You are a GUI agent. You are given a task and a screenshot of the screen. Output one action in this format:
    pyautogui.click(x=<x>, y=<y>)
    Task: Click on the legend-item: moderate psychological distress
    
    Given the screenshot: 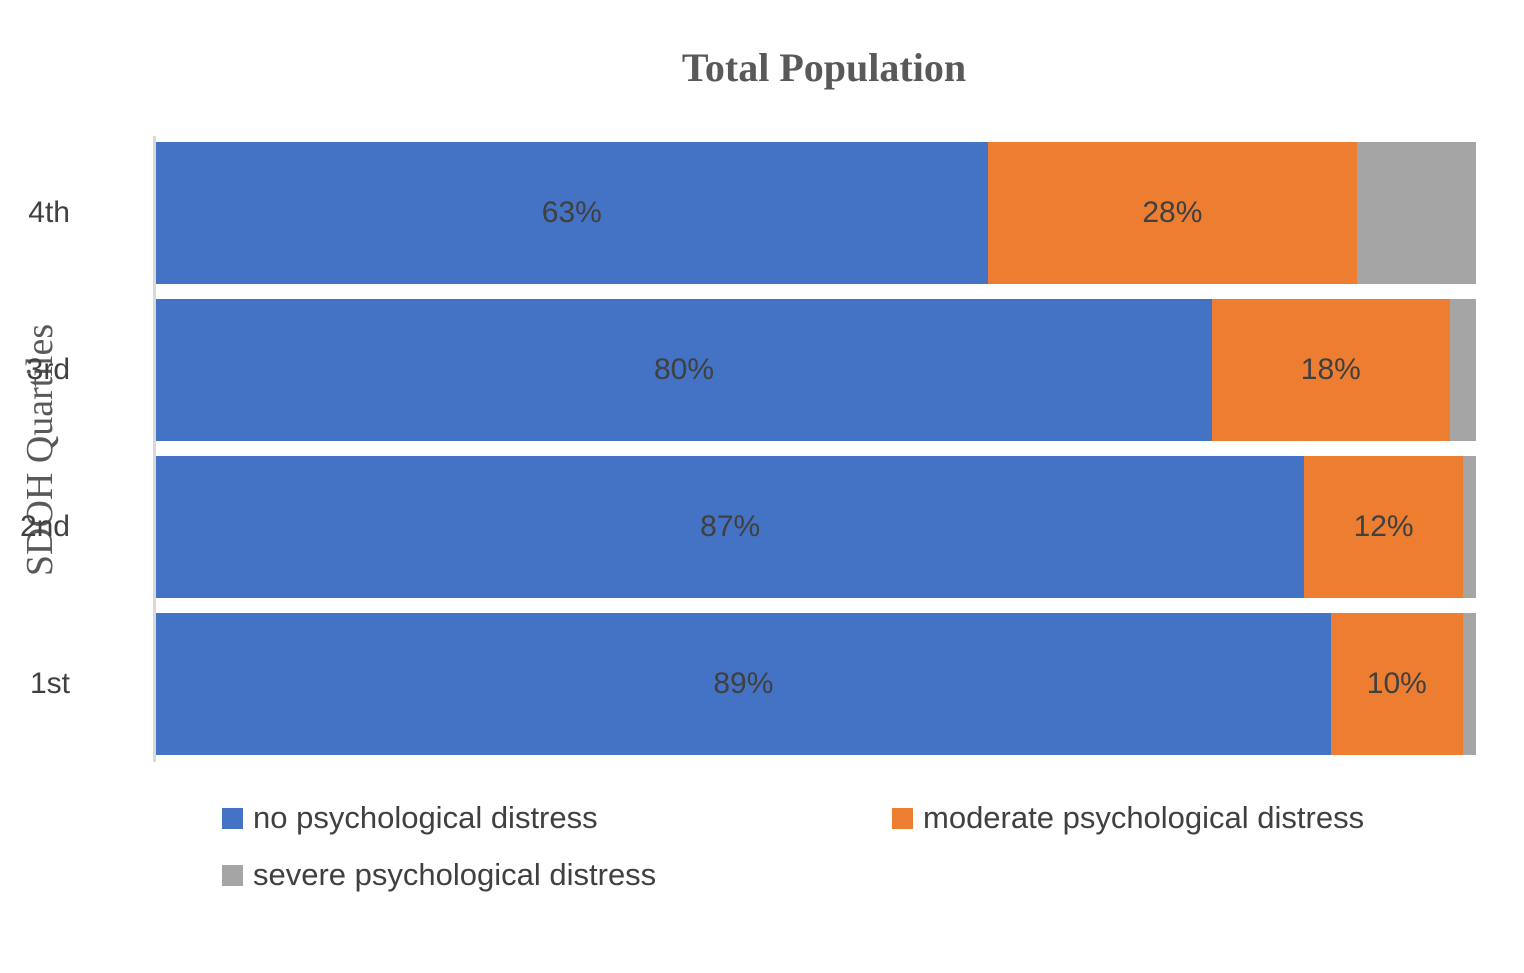 What is the action you would take?
    pyautogui.click(x=1128, y=818)
    